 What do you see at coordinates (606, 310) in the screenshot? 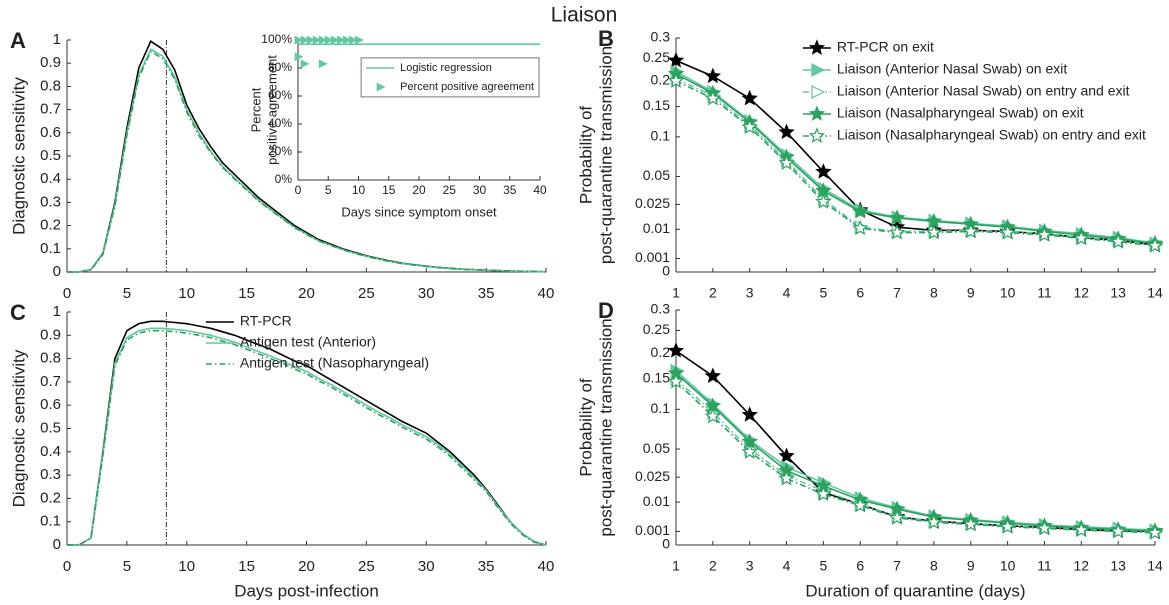
I see `panel-letter: D` at bounding box center [606, 310].